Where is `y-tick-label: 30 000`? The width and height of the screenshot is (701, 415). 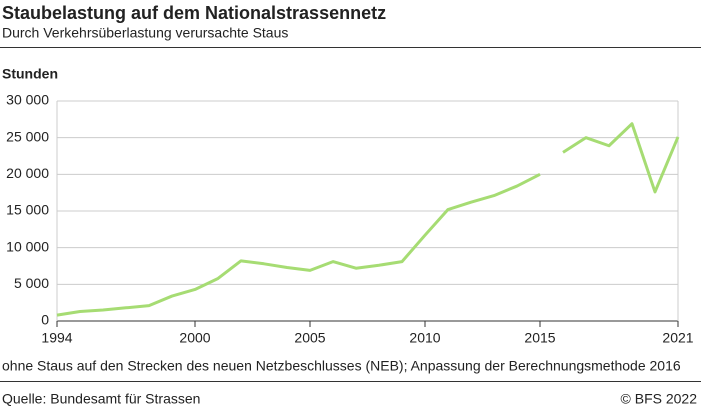 y-tick-label: 30 000 is located at coordinates (27, 100).